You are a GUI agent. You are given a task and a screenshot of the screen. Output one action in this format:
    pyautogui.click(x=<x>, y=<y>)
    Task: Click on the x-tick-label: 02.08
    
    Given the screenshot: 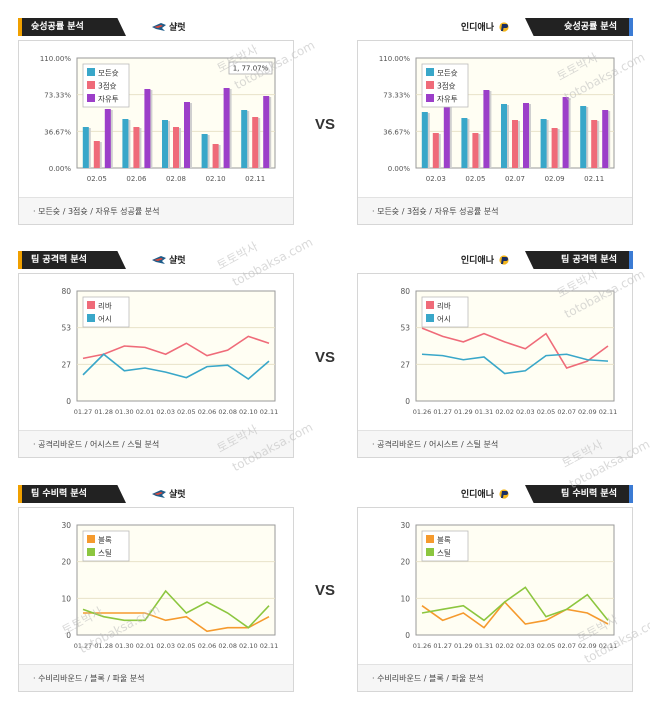 What is the action you would take?
    pyautogui.click(x=176, y=179)
    